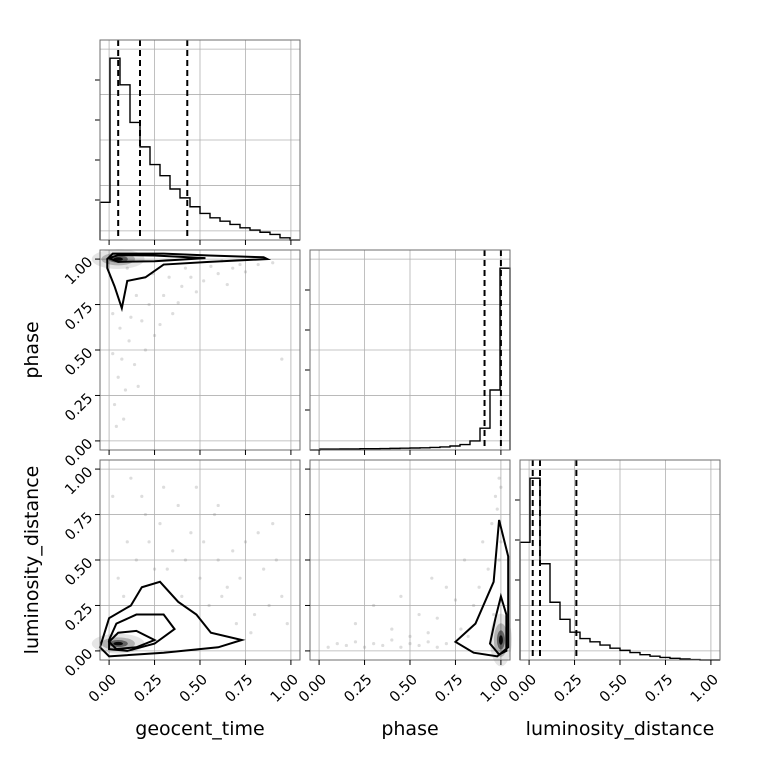 This screenshot has width=760, height=760. I want to click on histogram-phase, so click(410, 359).